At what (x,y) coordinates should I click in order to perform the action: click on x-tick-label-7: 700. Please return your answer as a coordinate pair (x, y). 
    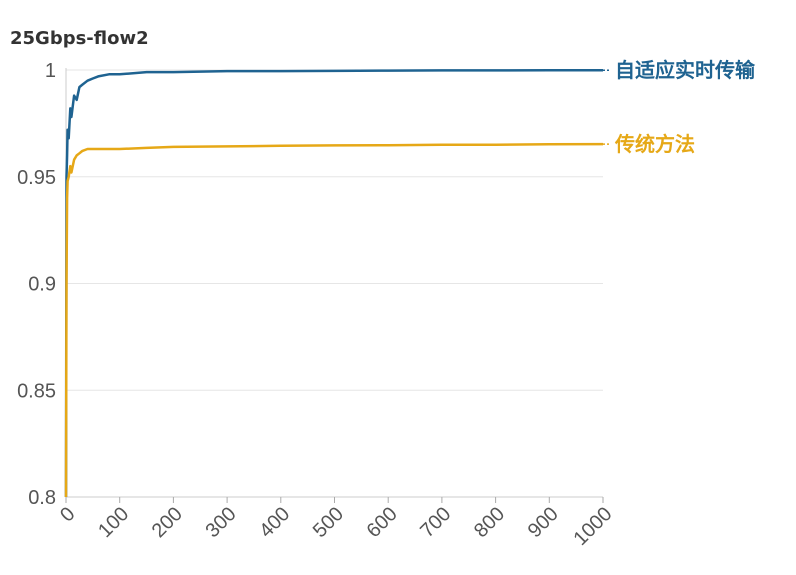
    Looking at the image, I should click on (435, 522).